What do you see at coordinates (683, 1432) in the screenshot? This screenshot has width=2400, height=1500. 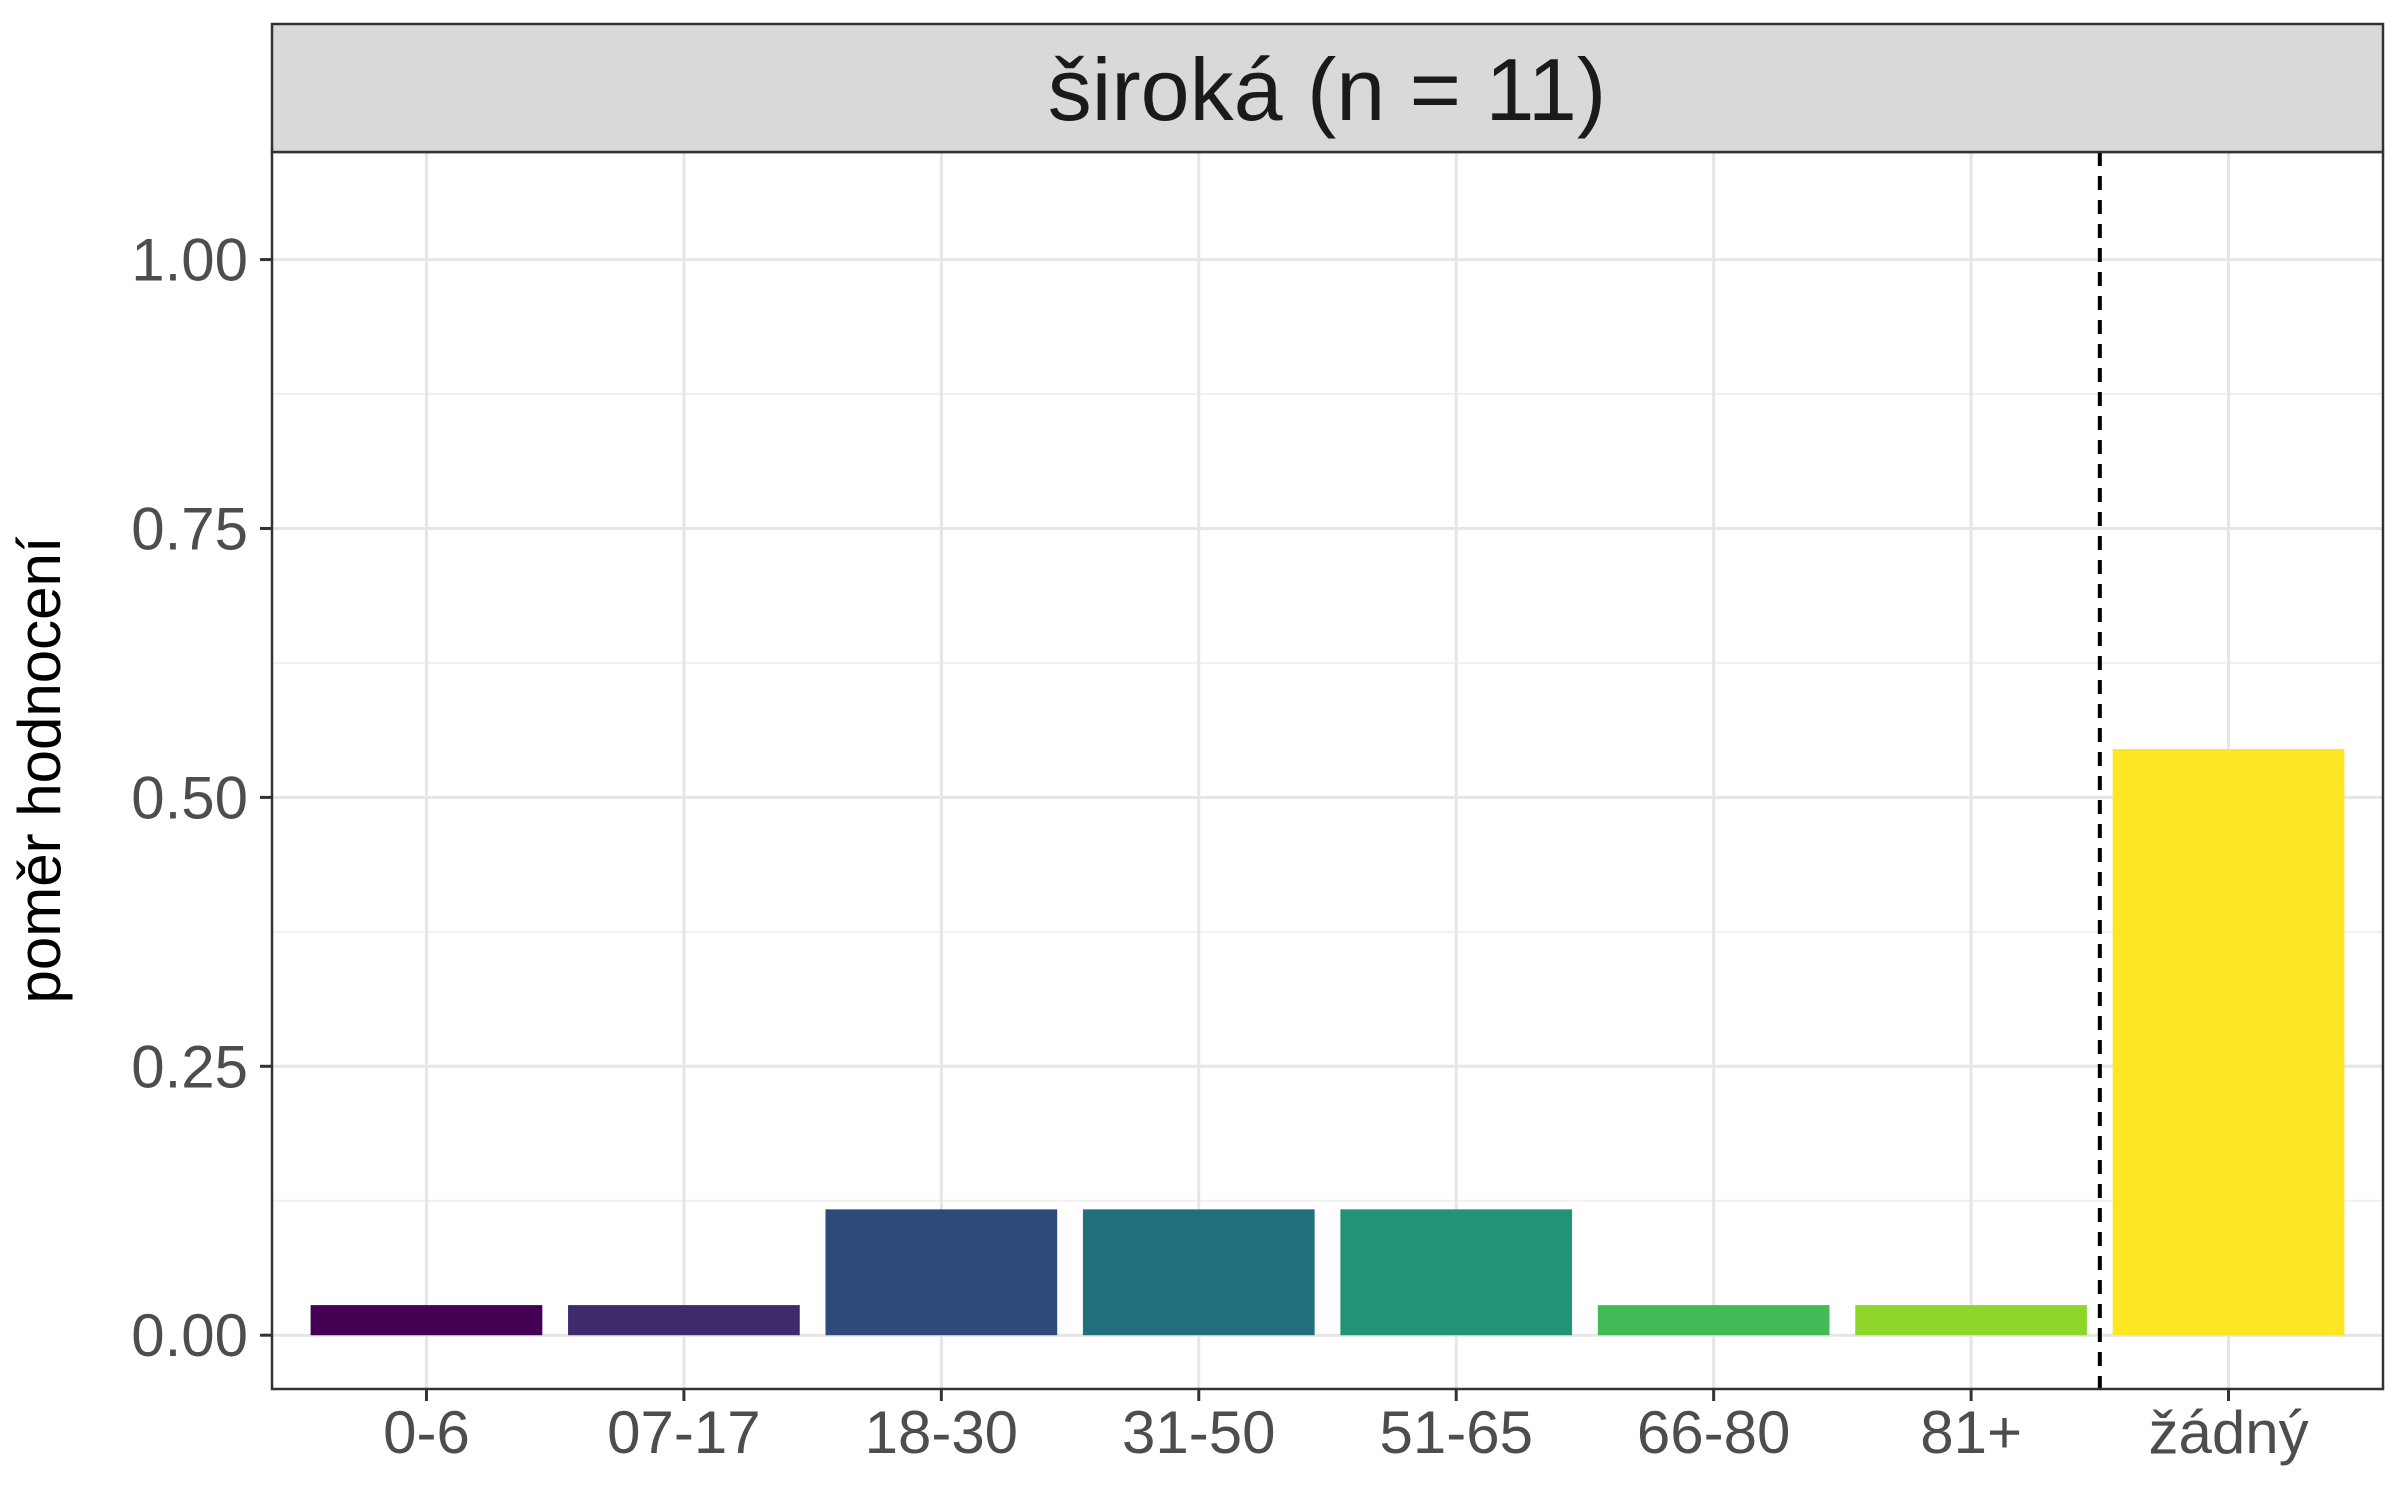 I see `x-tick-label: 07-17` at bounding box center [683, 1432].